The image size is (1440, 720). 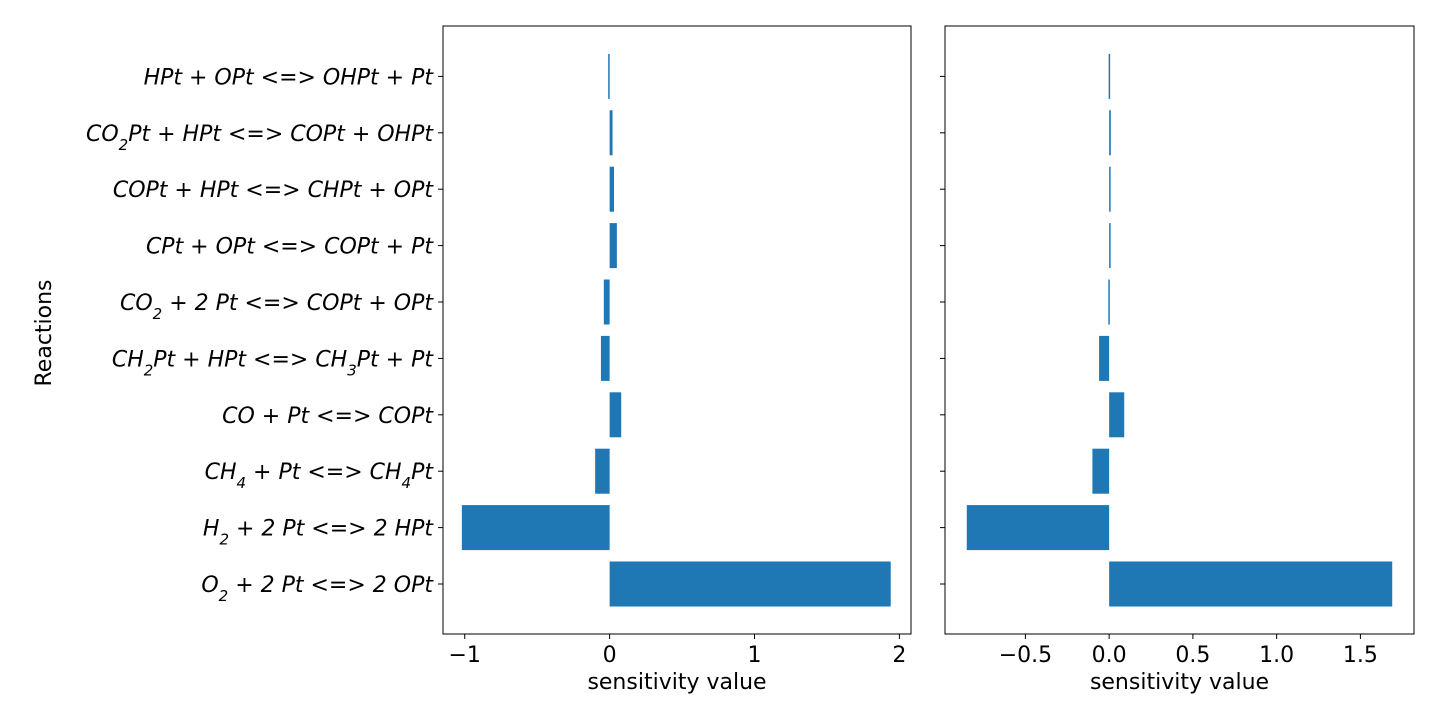 I want to click on category-label: CH2Pt + HPt <=> CH3Pt + Pt, so click(x=273, y=363).